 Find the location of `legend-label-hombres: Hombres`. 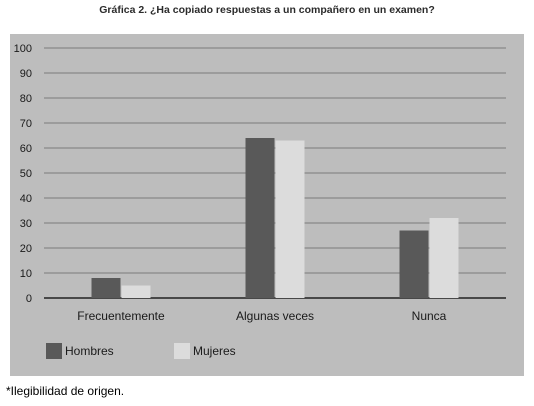

legend-label-hombres: Hombres is located at coordinates (89, 351).